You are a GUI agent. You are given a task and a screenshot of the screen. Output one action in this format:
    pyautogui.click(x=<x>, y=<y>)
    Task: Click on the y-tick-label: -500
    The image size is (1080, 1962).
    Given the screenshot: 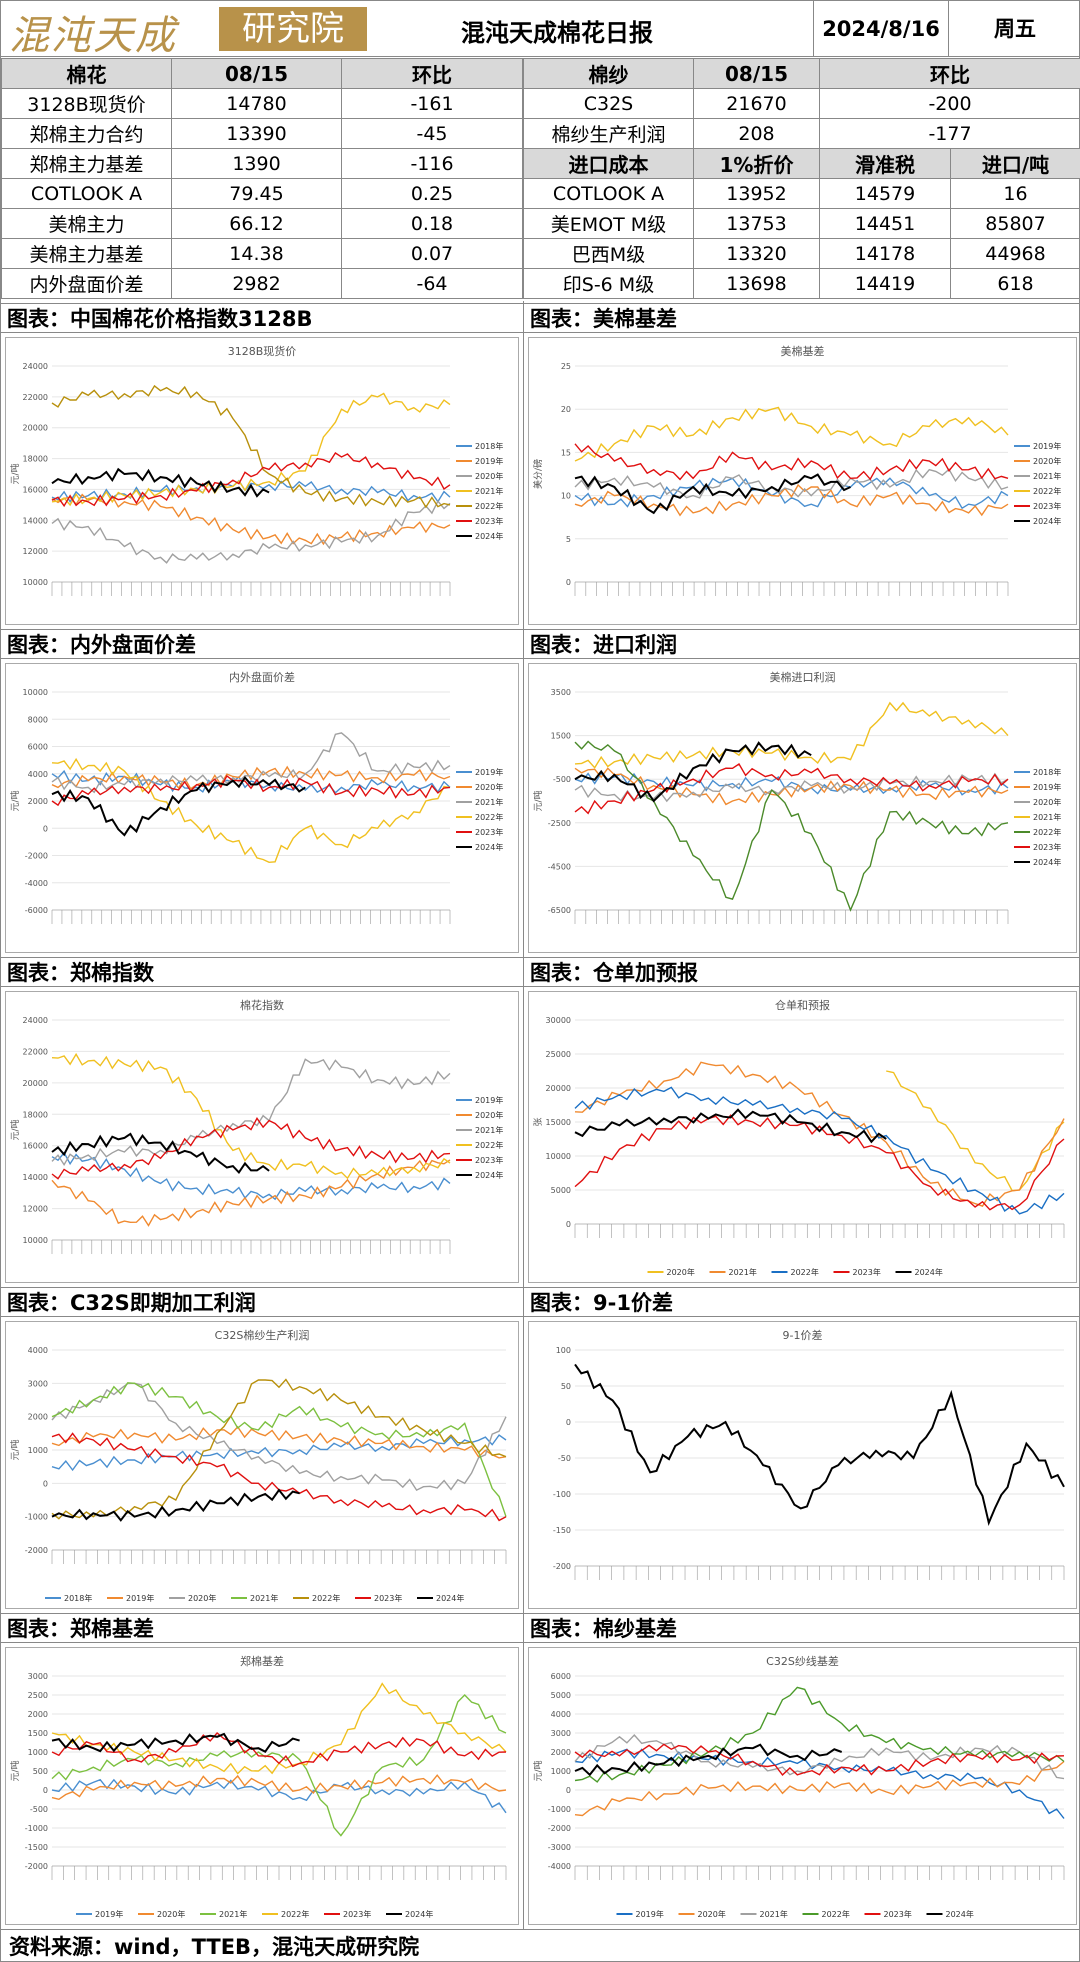 What is the action you would take?
    pyautogui.click(x=562, y=779)
    